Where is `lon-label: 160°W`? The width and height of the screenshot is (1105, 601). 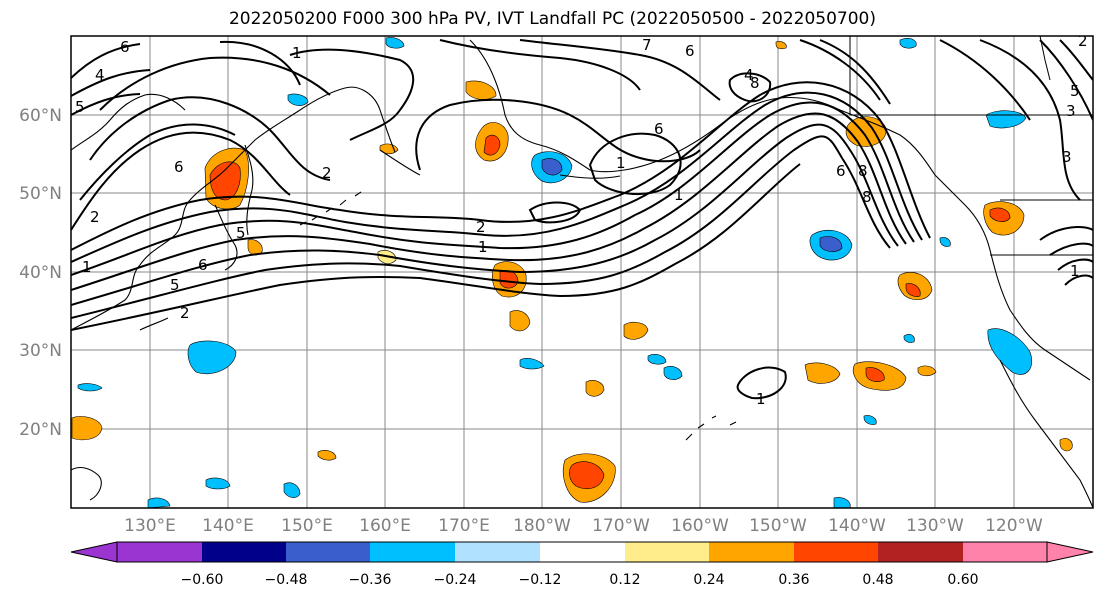 lon-label: 160°W is located at coordinates (700, 526).